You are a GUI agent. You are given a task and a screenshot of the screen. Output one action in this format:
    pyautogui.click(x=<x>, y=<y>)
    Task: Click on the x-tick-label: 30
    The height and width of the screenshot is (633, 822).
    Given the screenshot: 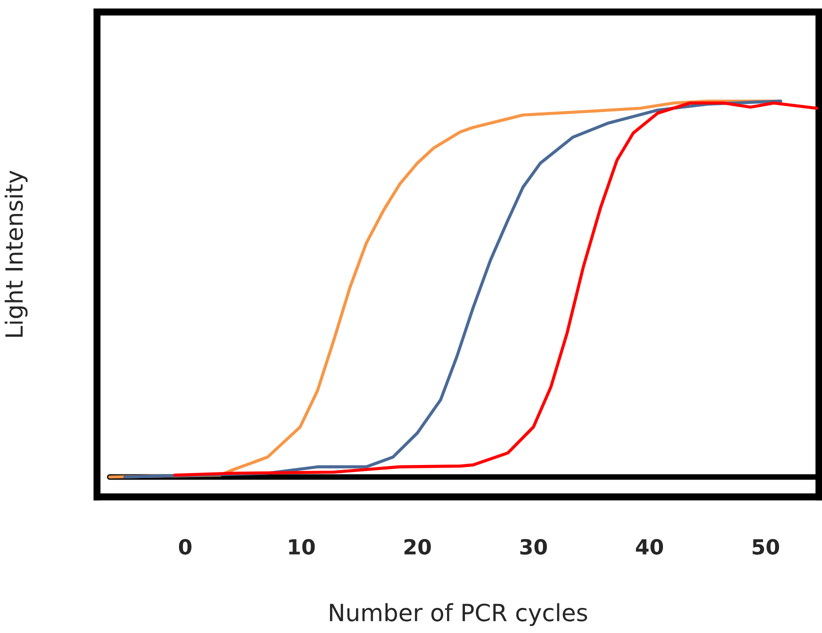 What is the action you would take?
    pyautogui.click(x=533, y=546)
    